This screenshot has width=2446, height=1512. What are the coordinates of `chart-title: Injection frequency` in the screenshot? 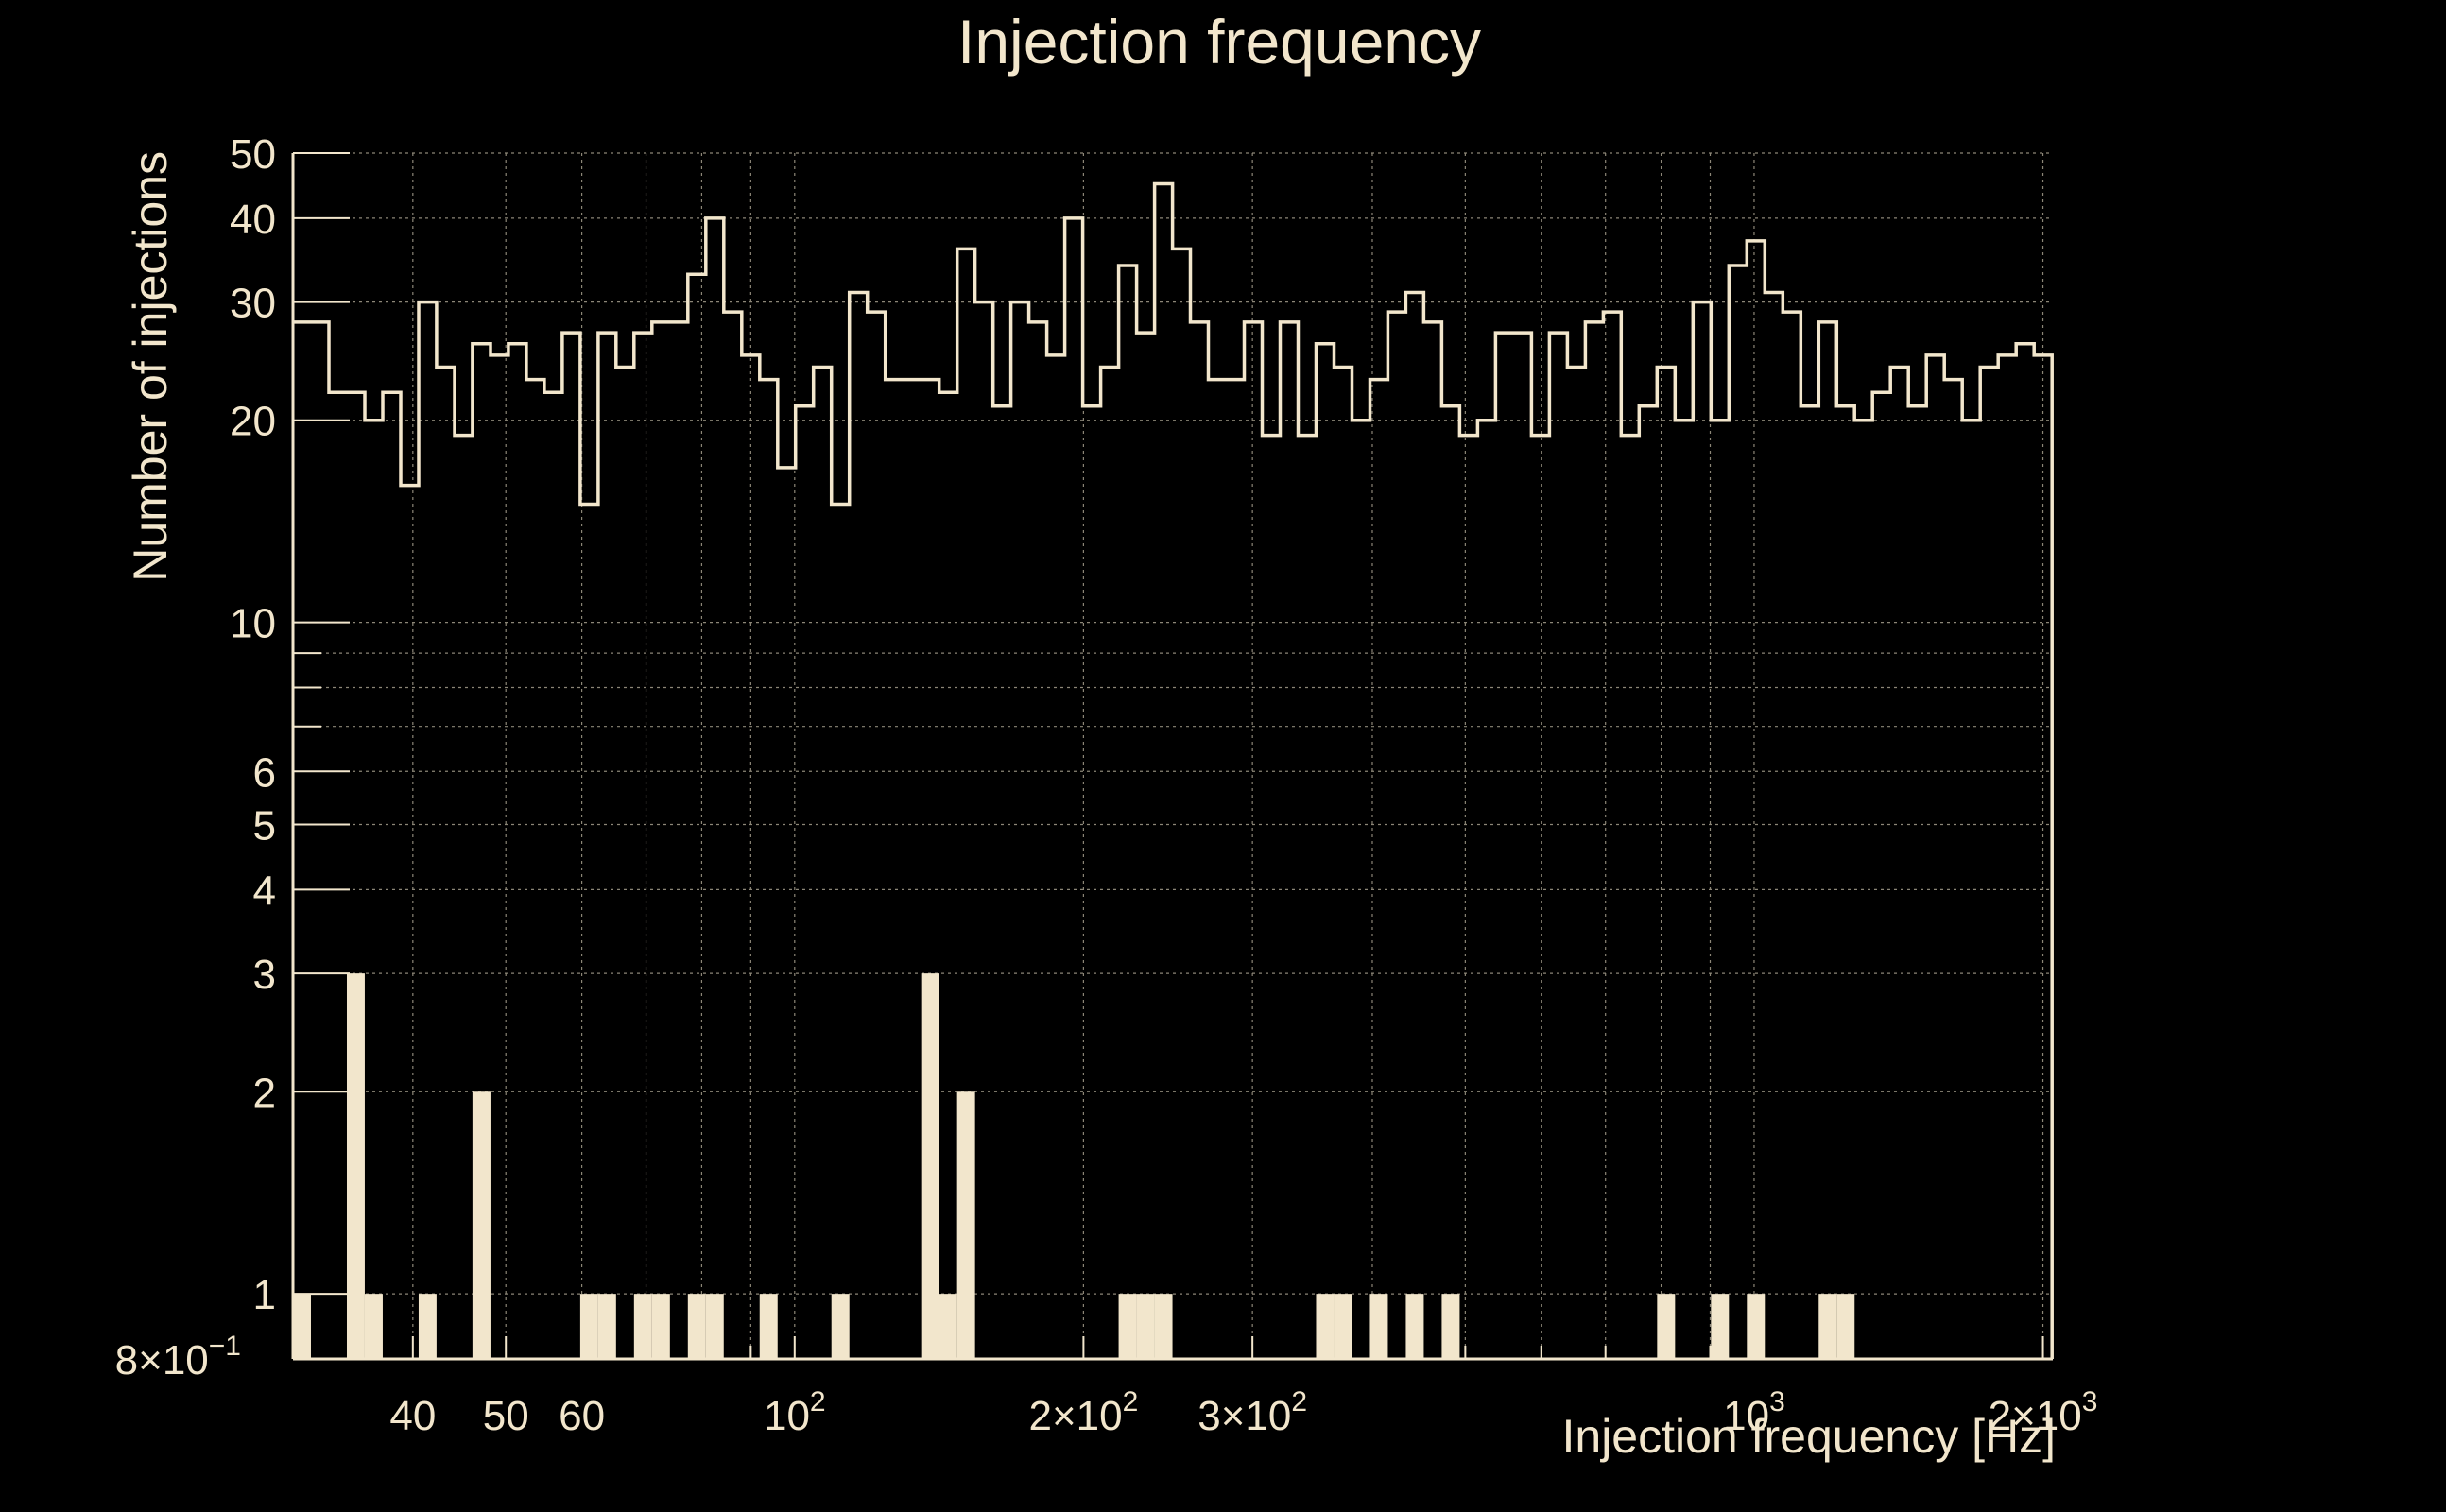 It's located at (1219, 42).